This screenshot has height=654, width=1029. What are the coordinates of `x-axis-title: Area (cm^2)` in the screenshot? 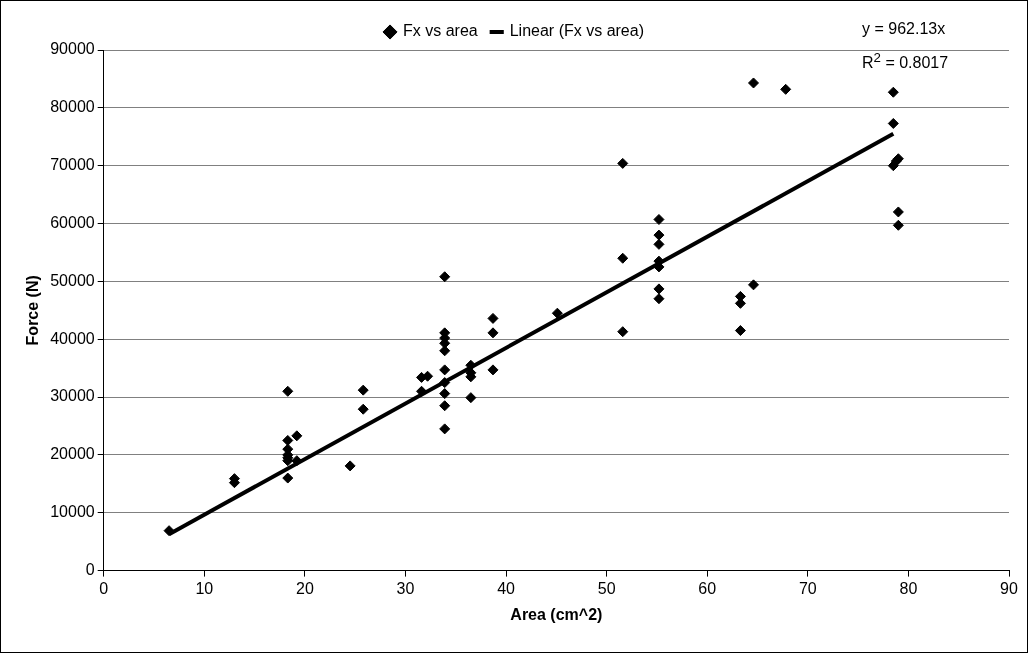 It's located at (556, 614).